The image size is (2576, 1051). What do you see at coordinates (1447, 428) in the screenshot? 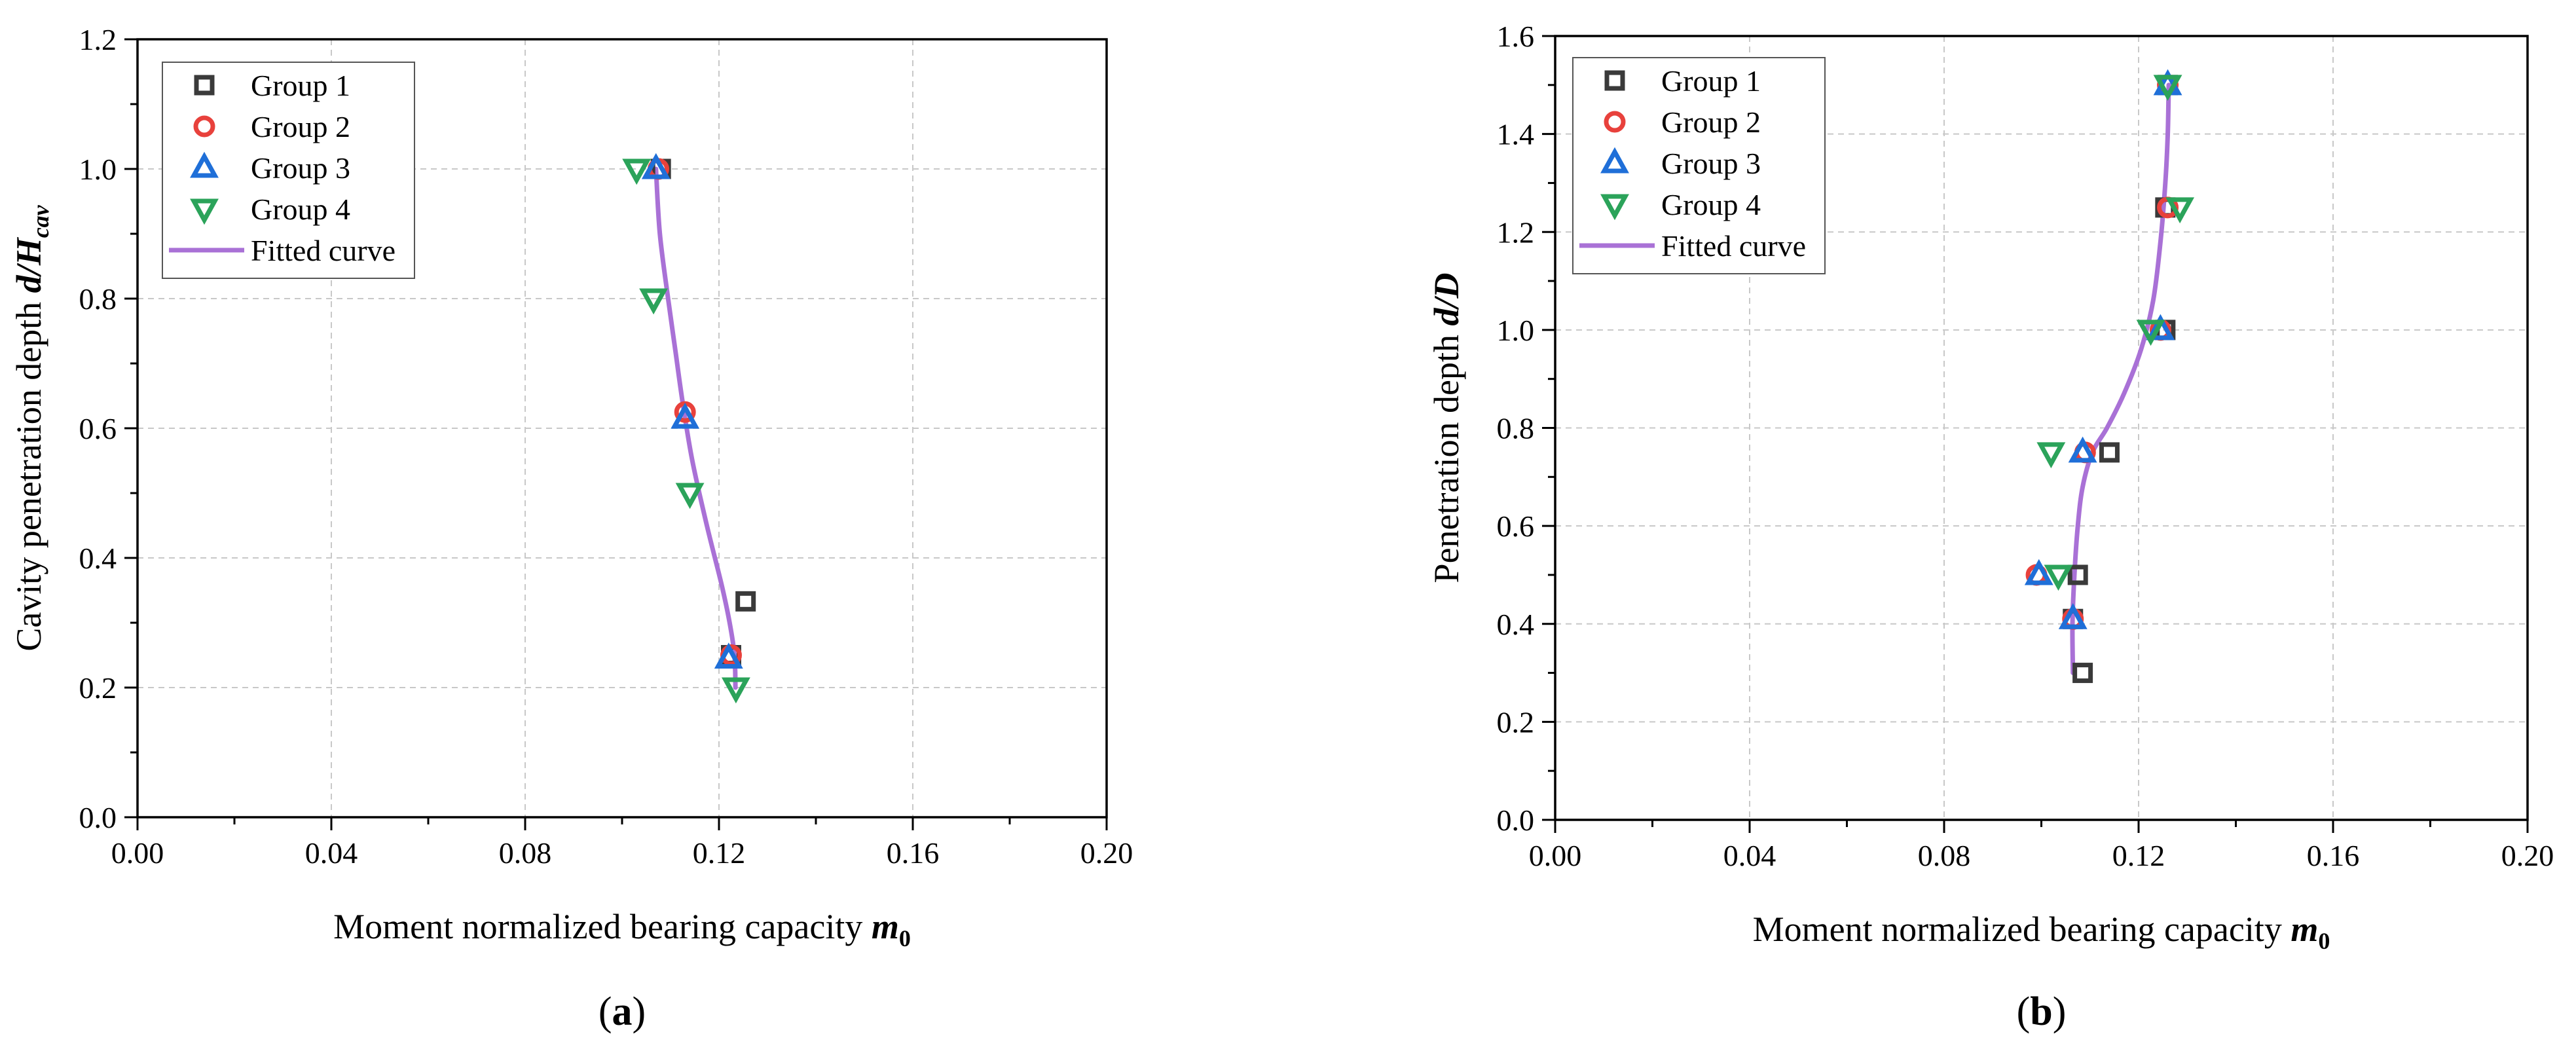
I see `y-axis-label: Penetration depth d/D` at bounding box center [1447, 428].